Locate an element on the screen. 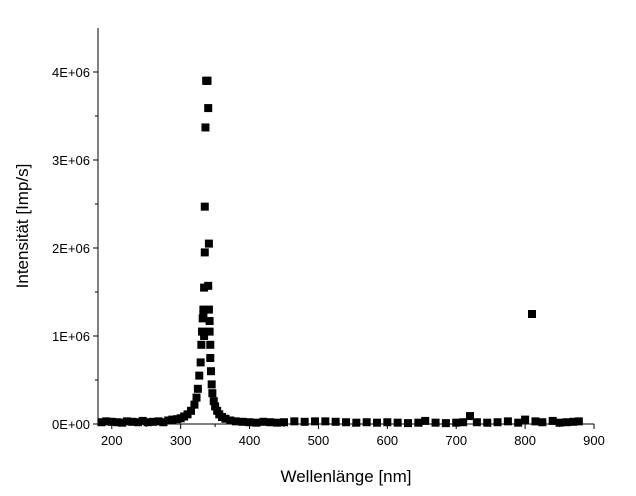 The image size is (636, 496). x-tick-label: 200 is located at coordinates (112, 440).